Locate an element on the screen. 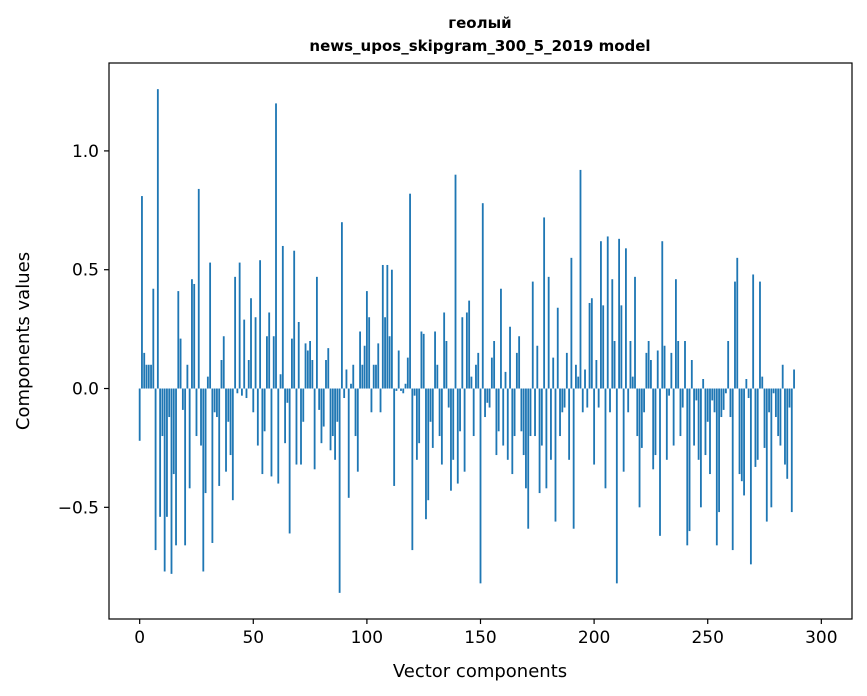 This screenshot has height=696, width=867. x-tick-label: 0 is located at coordinates (139, 638).